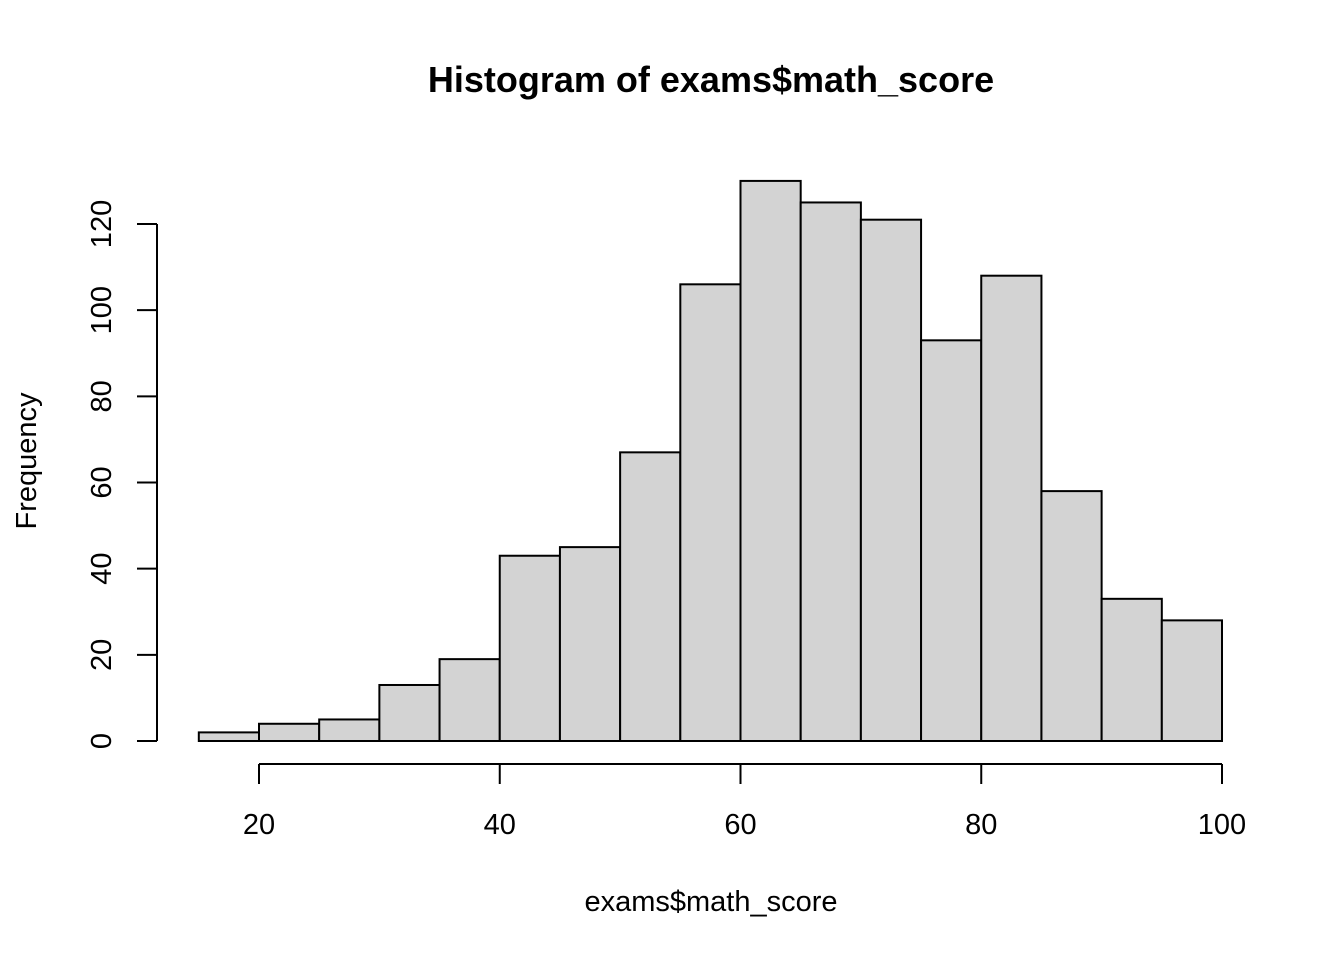 The image size is (1344, 960). Describe the element at coordinates (259, 825) in the screenshot. I see `x-tick-label: 20` at that location.